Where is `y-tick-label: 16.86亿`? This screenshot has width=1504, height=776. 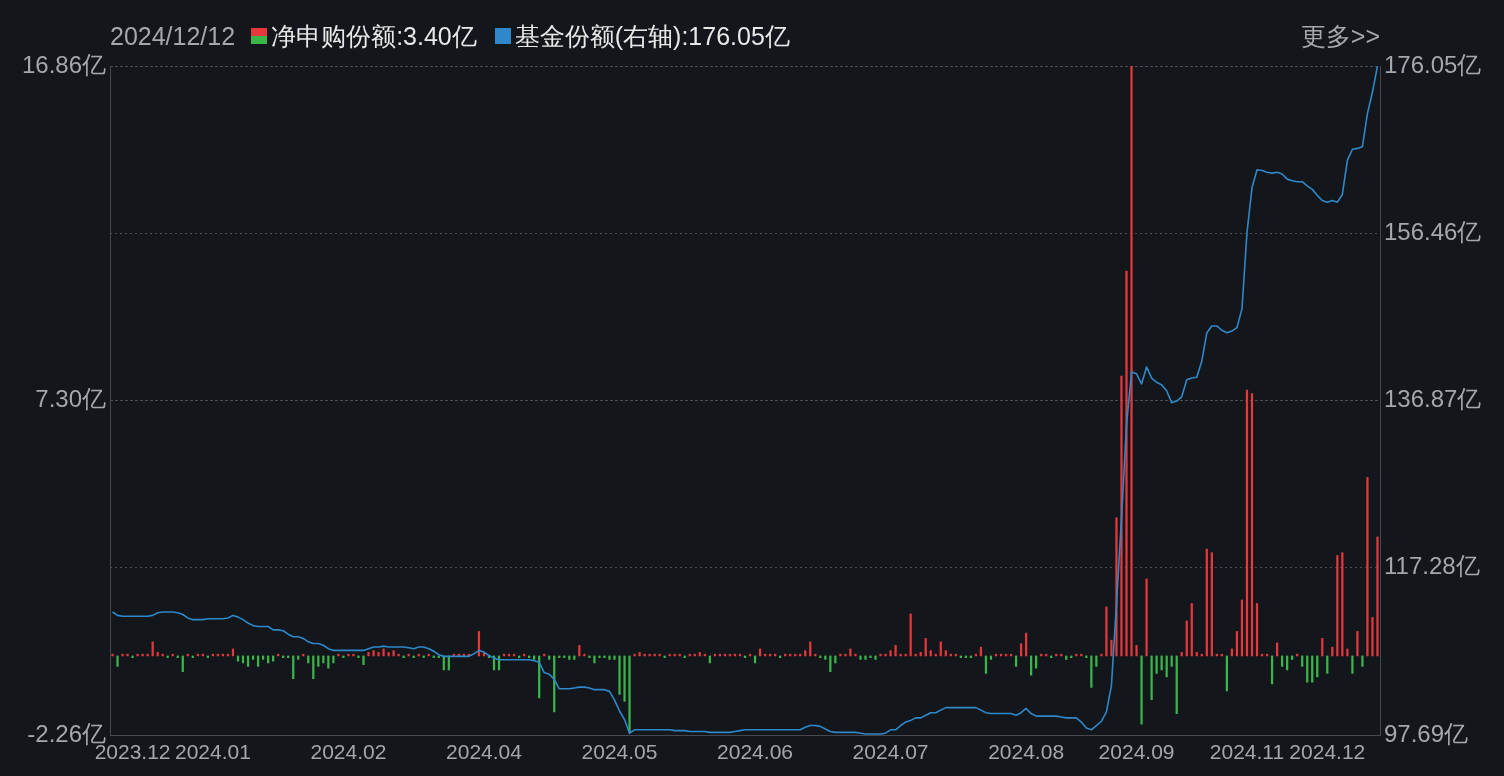
y-tick-label: 16.86亿 is located at coordinates (63, 64).